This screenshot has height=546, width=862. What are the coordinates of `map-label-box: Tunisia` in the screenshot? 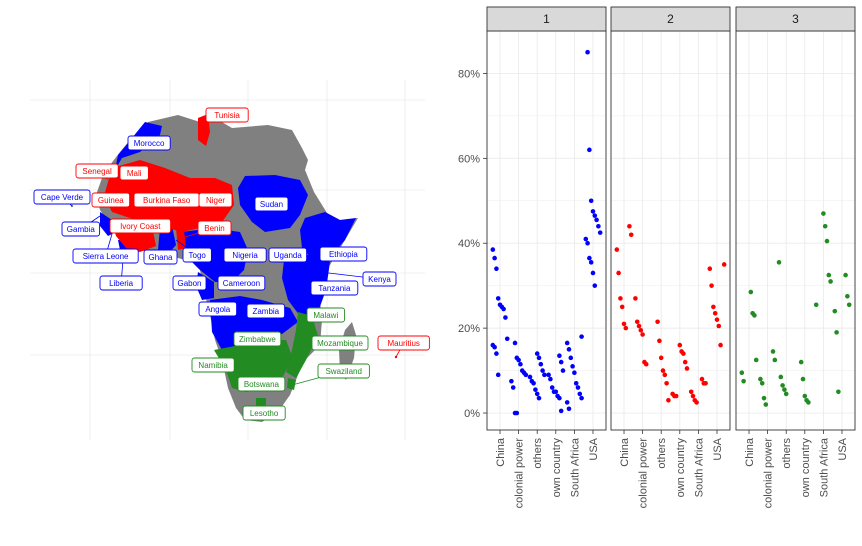 It's located at (227, 115).